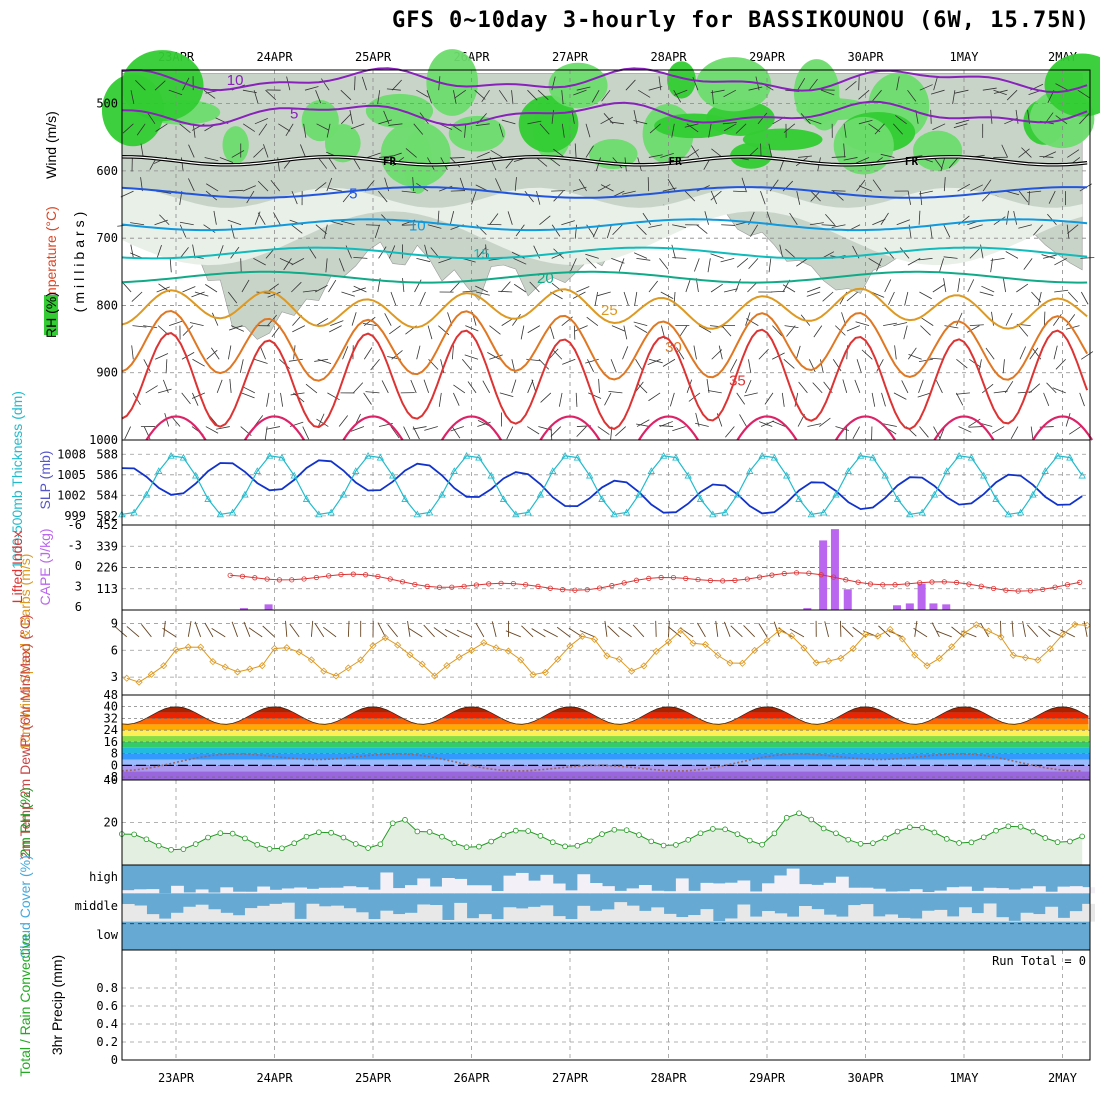 The width and height of the screenshot is (1100, 1100). What do you see at coordinates (734, 84) in the screenshot?
I see `rh-moist-patch` at bounding box center [734, 84].